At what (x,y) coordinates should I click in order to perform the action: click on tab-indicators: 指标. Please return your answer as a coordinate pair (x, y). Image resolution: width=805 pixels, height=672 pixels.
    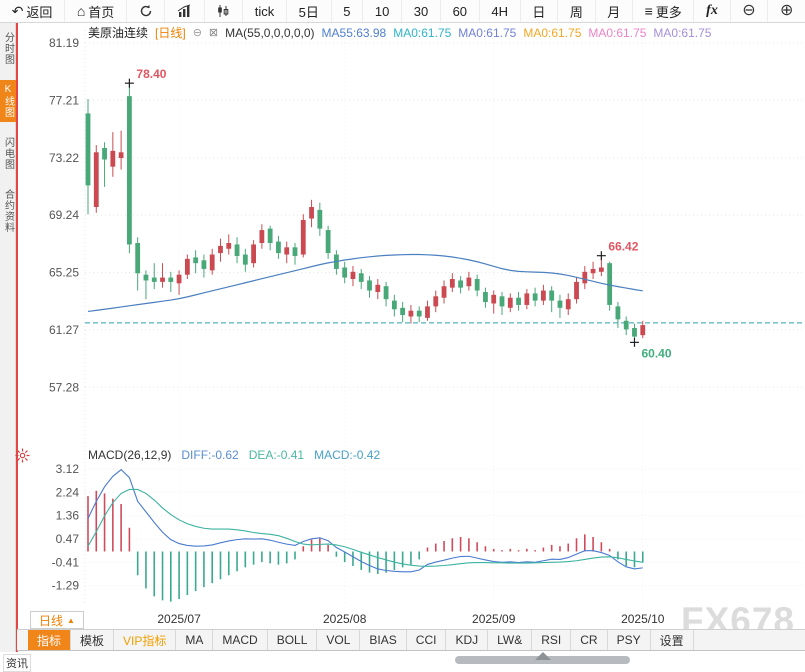
    Looking at the image, I should click on (50, 640).